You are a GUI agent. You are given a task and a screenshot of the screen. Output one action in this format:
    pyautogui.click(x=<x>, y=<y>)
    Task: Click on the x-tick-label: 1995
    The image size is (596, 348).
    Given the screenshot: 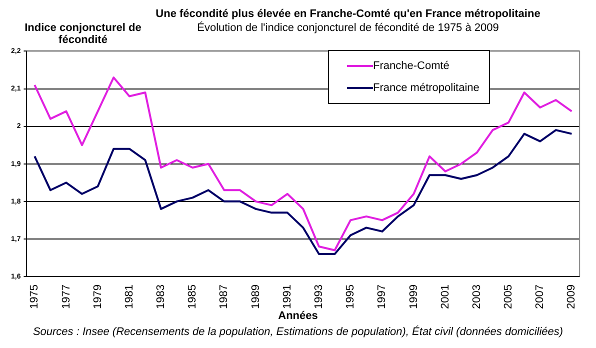 What is the action you would take?
    pyautogui.click(x=350, y=297)
    